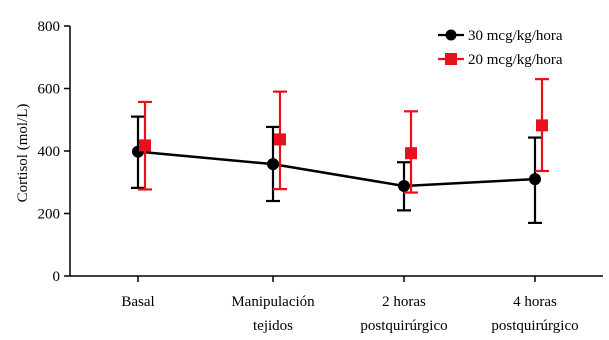 The height and width of the screenshot is (340, 609). What do you see at coordinates (23, 153) in the screenshot?
I see `y-axis-title: Cortisol (mol/L)` at bounding box center [23, 153].